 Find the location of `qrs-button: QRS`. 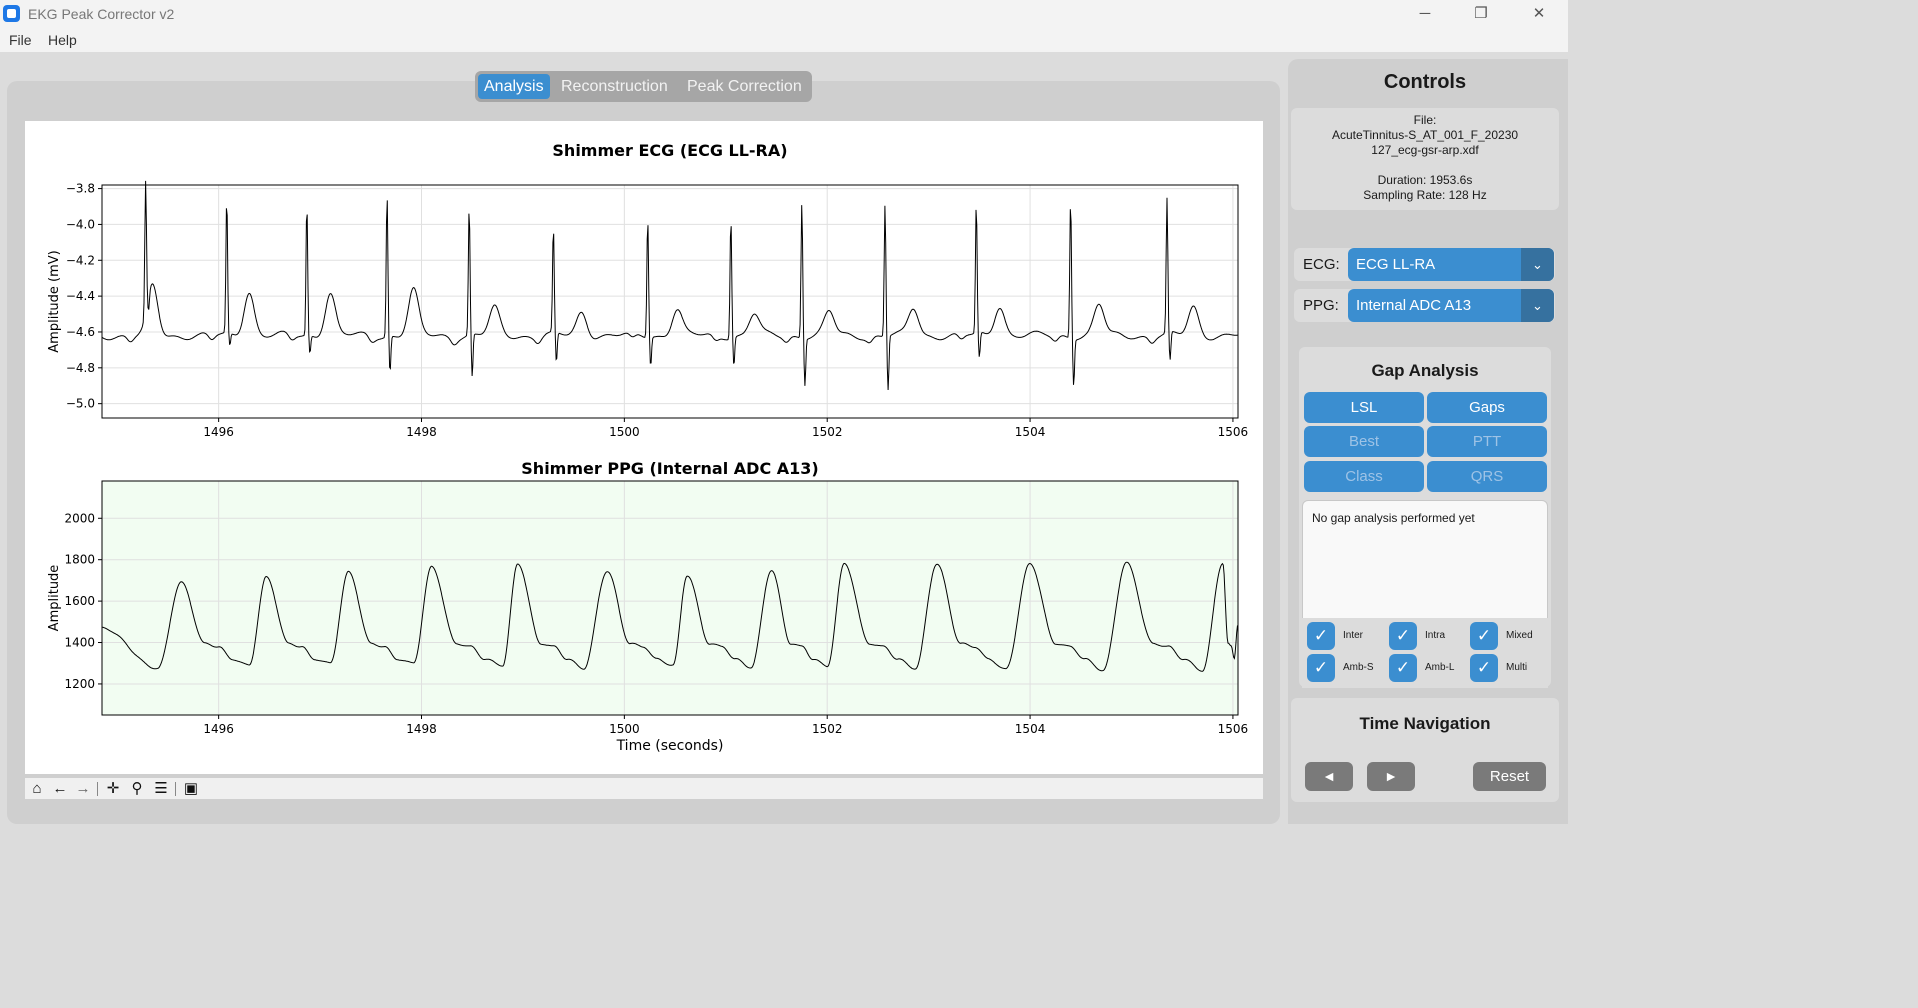

qrs-button: QRS is located at coordinates (1487, 476).